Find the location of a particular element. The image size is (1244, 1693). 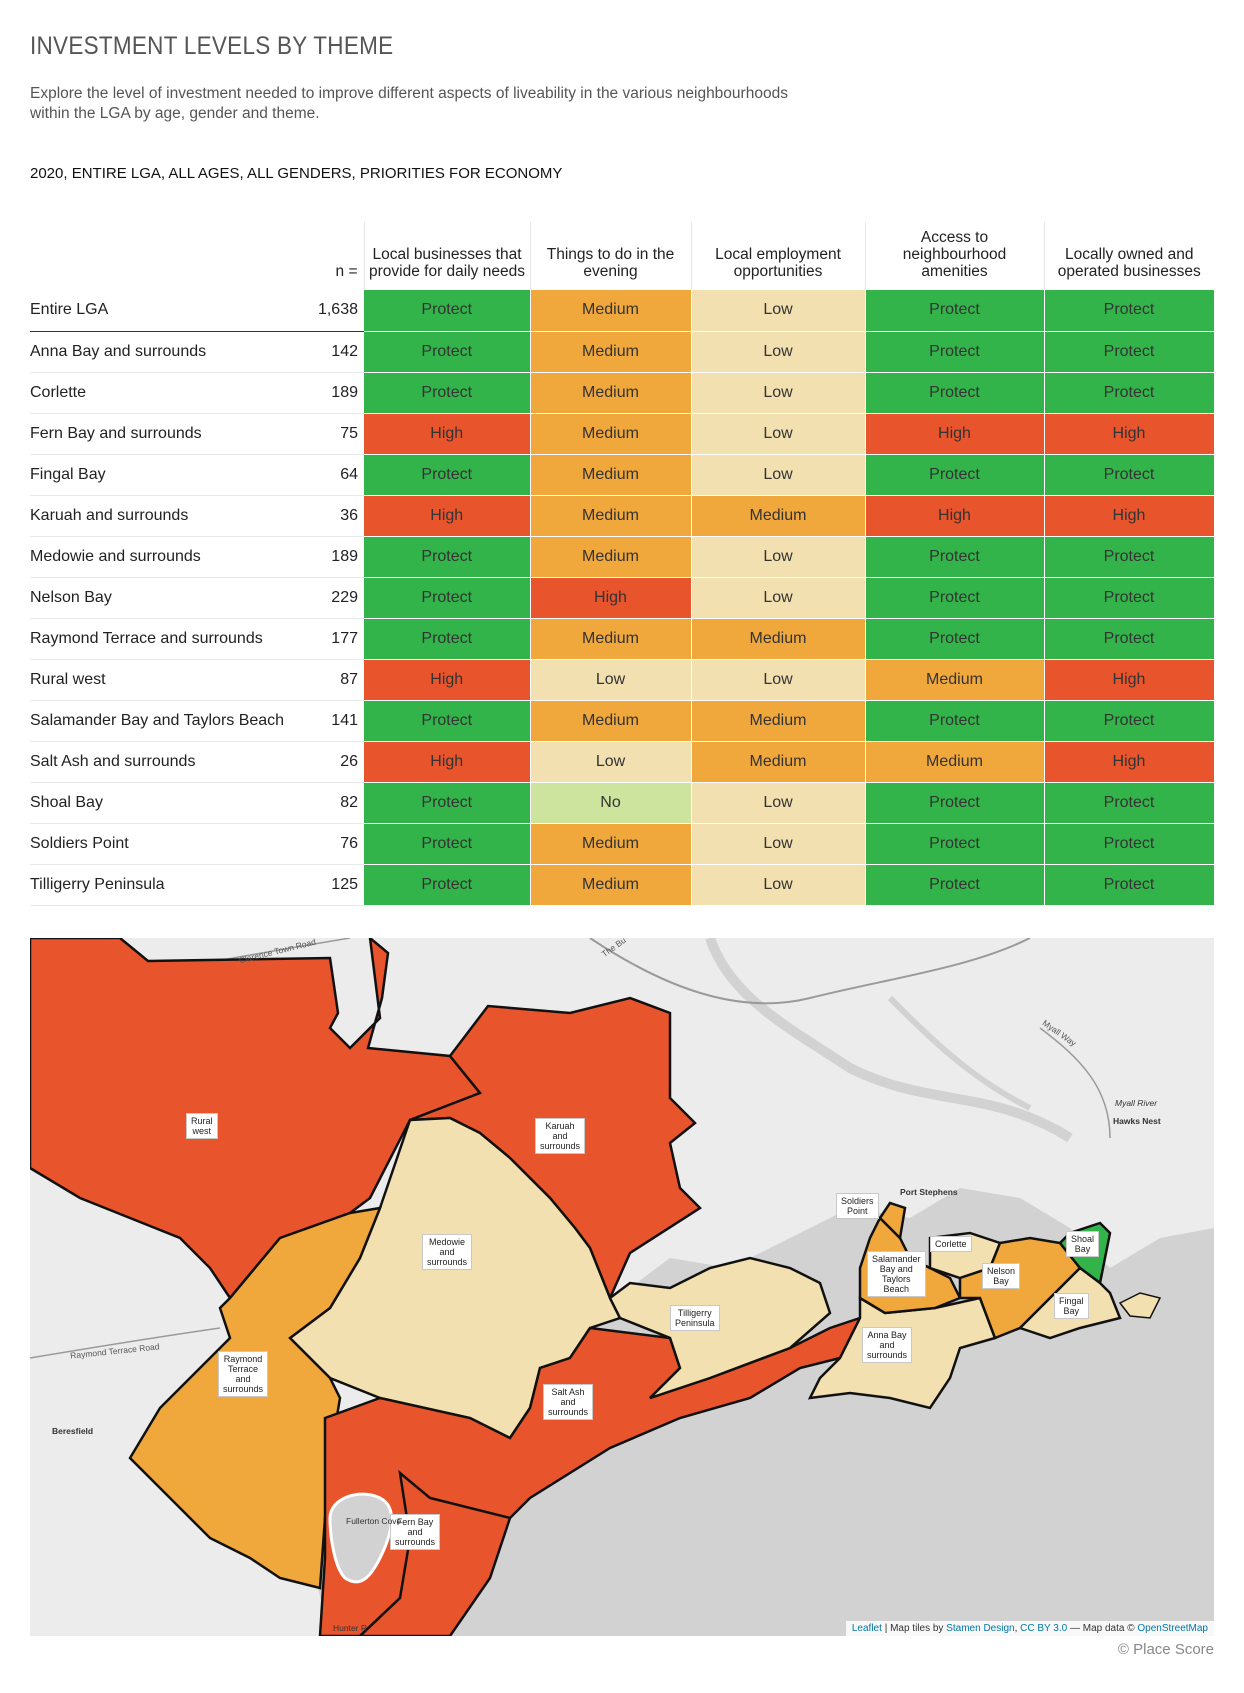

place-hunter-river: Hunter R is located at coordinates (350, 1628).